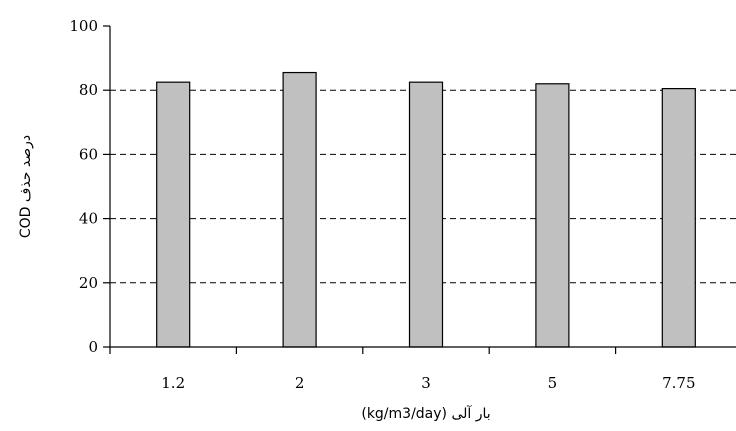 The image size is (736, 431). What do you see at coordinates (88, 90) in the screenshot?
I see `y-tick-label: 80` at bounding box center [88, 90].